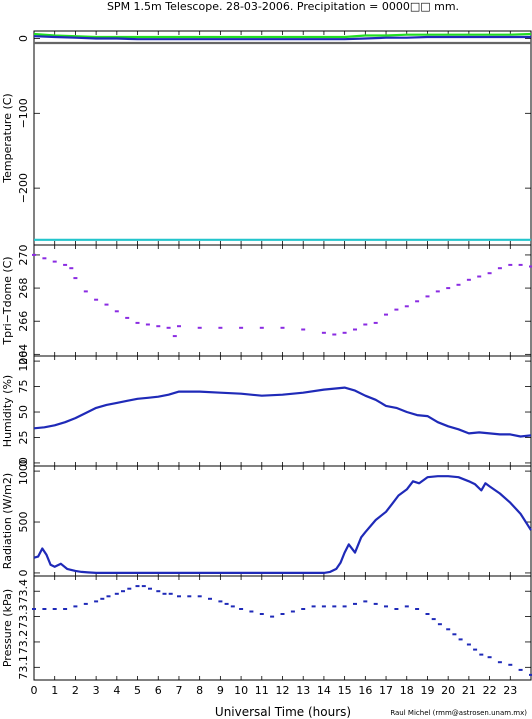 The image size is (532, 719). I want to click on y-tick-label: 266, so click(23, 321).